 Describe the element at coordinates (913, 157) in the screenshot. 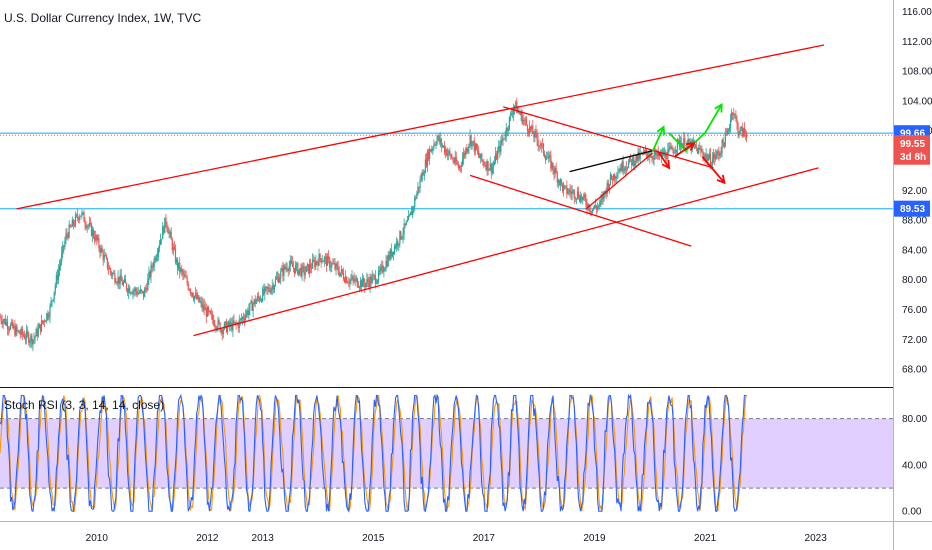

I see `price-tag-label: 3d 8h` at that location.